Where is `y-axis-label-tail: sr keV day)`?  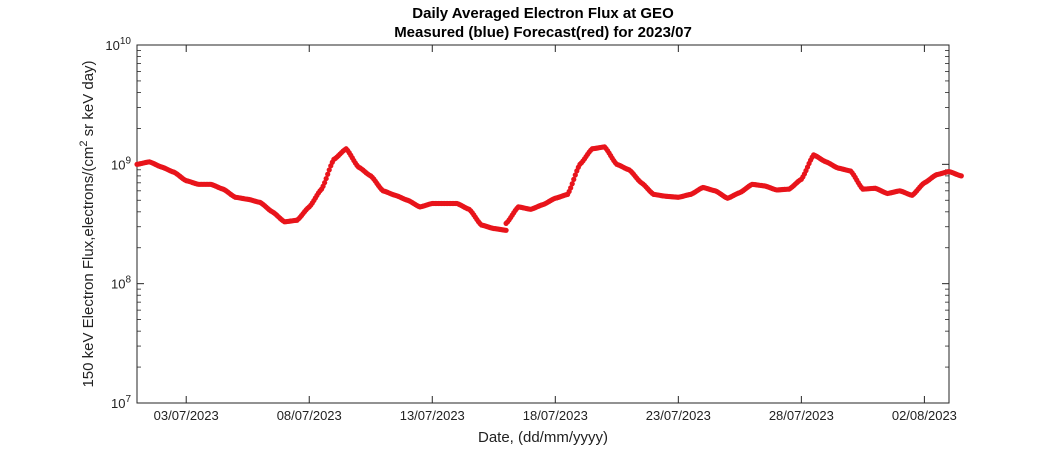
y-axis-label-tail: sr keV day) is located at coordinates (88, 100).